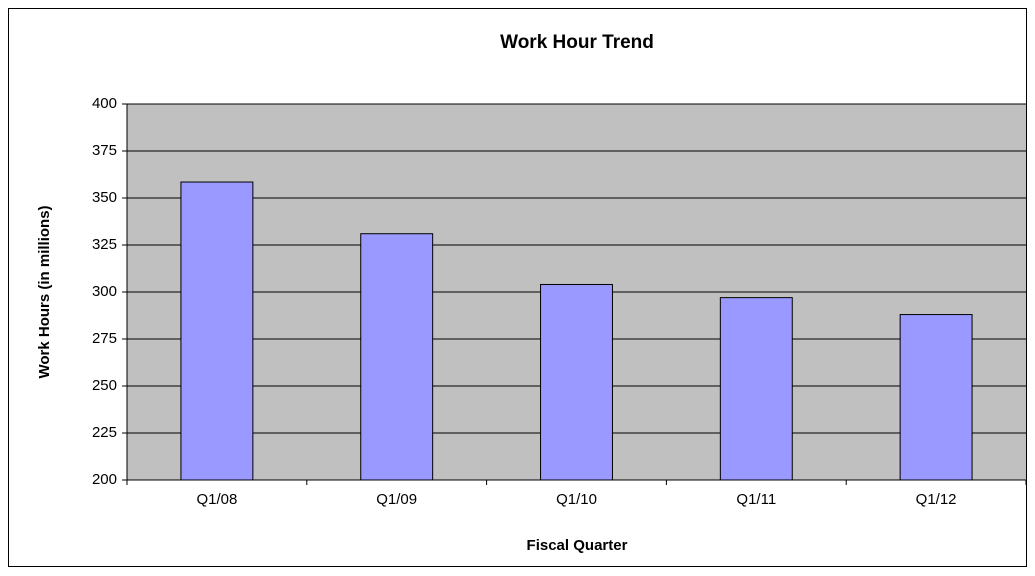 The width and height of the screenshot is (1035, 576). Describe the element at coordinates (104, 244) in the screenshot. I see `y-tick-label: 325` at that location.